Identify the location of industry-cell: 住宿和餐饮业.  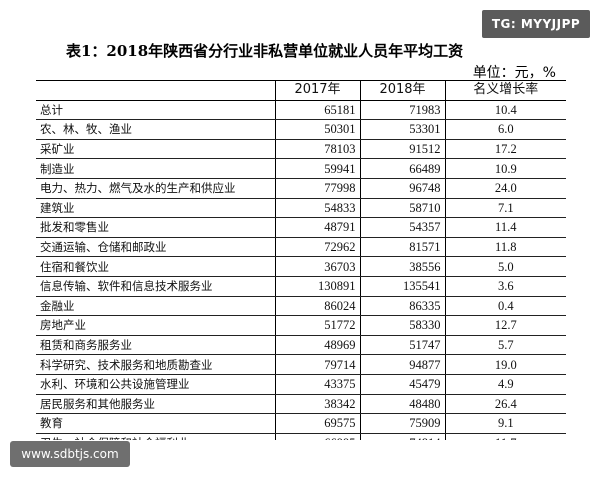
(155, 266).